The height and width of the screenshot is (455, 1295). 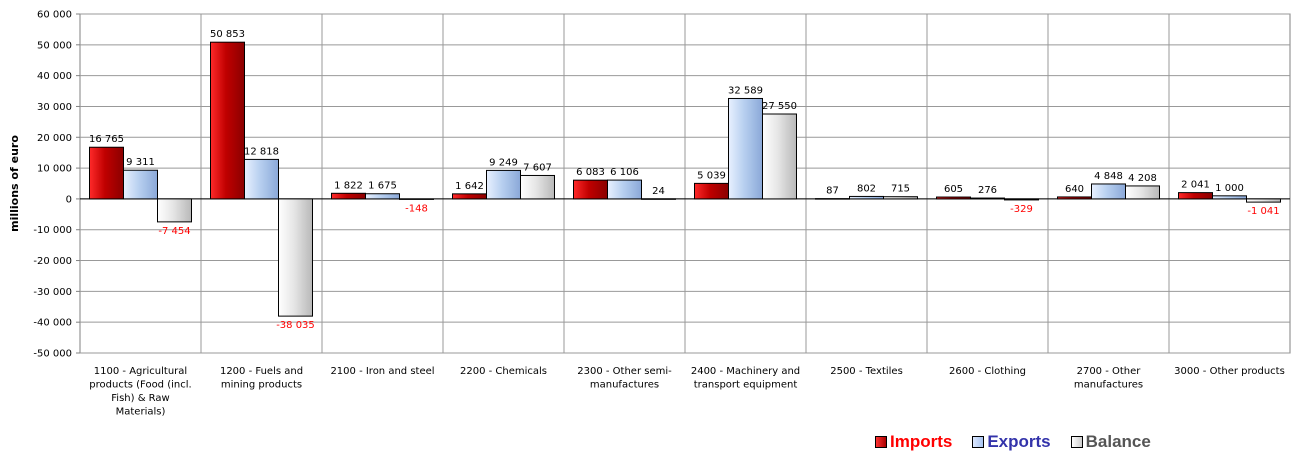 I want to click on y-tick-label: 60 000, so click(x=54, y=15).